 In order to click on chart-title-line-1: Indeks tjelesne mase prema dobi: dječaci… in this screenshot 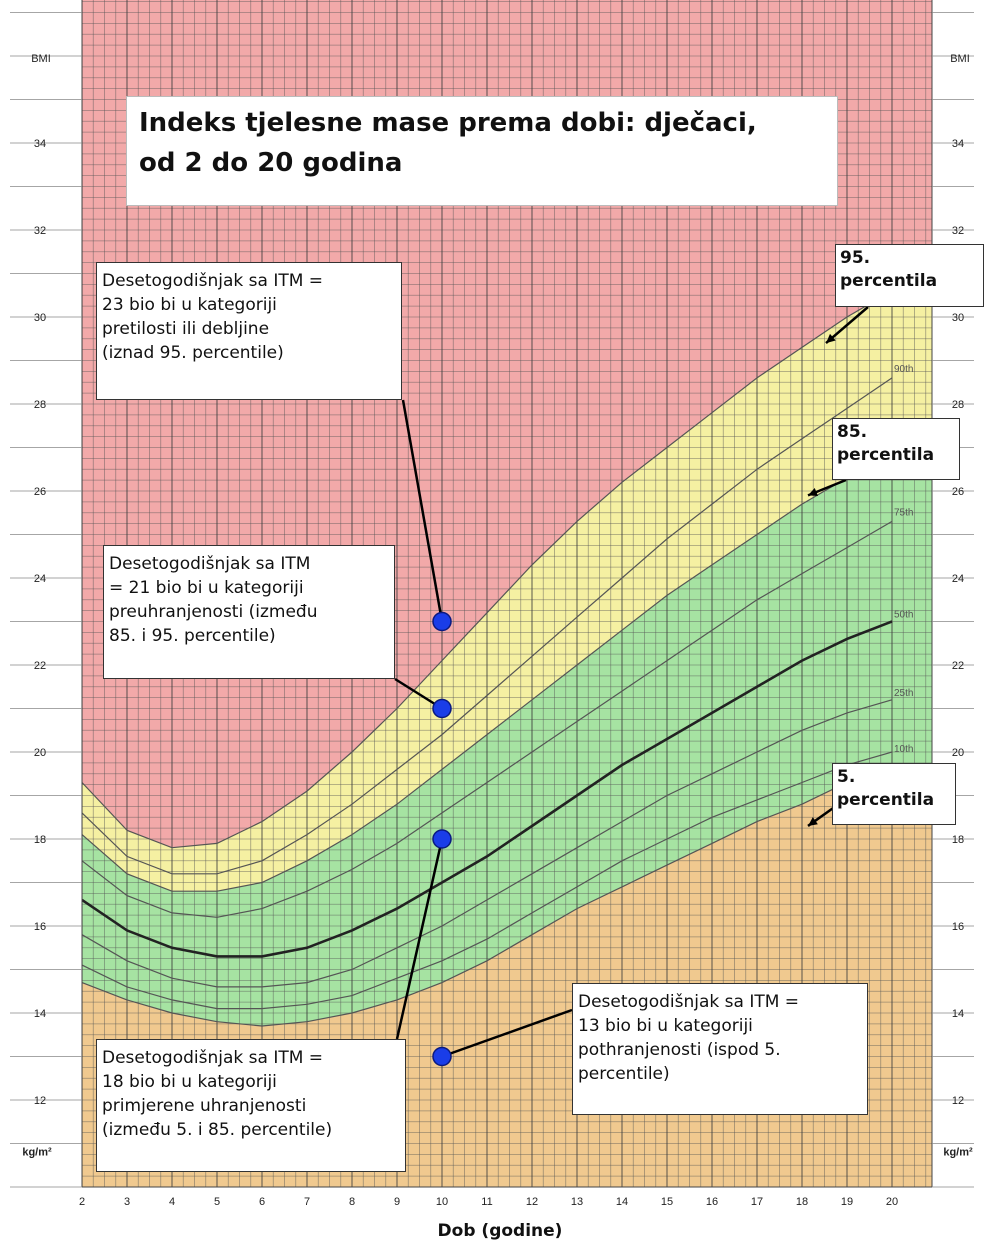, I will do `click(448, 123)`.